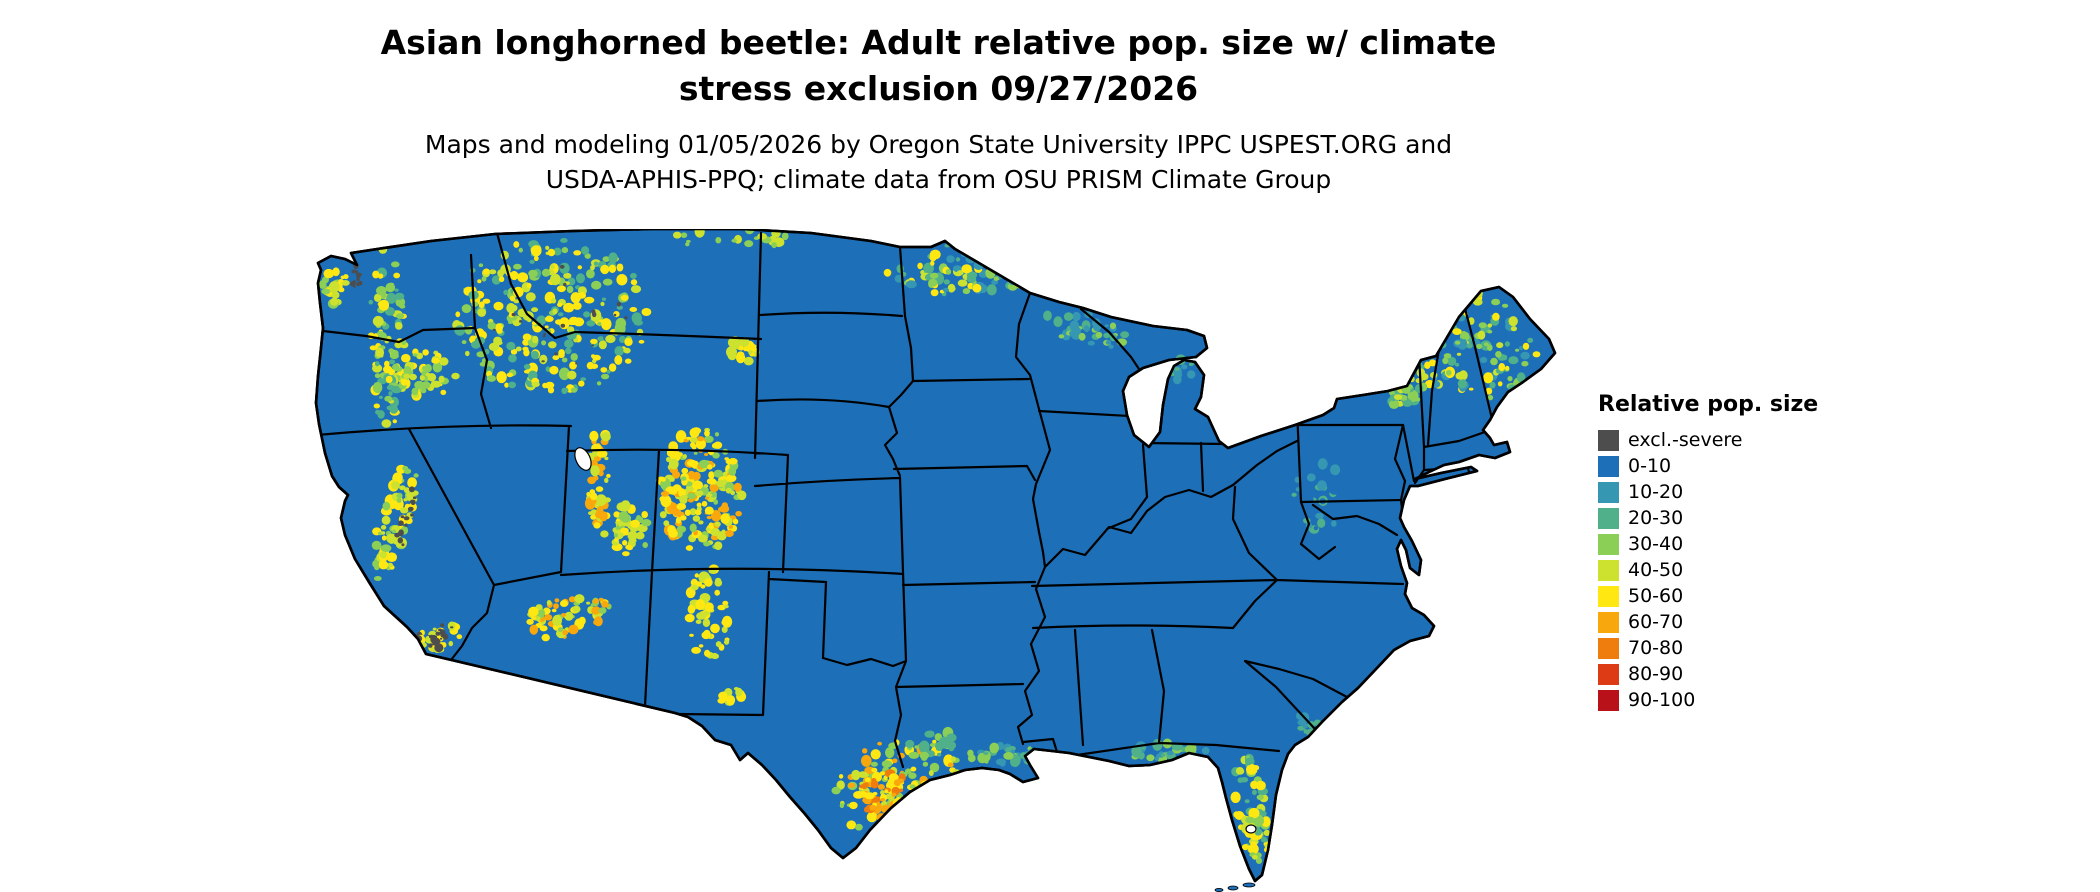 The image size is (2100, 892). Describe the element at coordinates (1708, 466) in the screenshot. I see `legend-item: 0-10` at that location.